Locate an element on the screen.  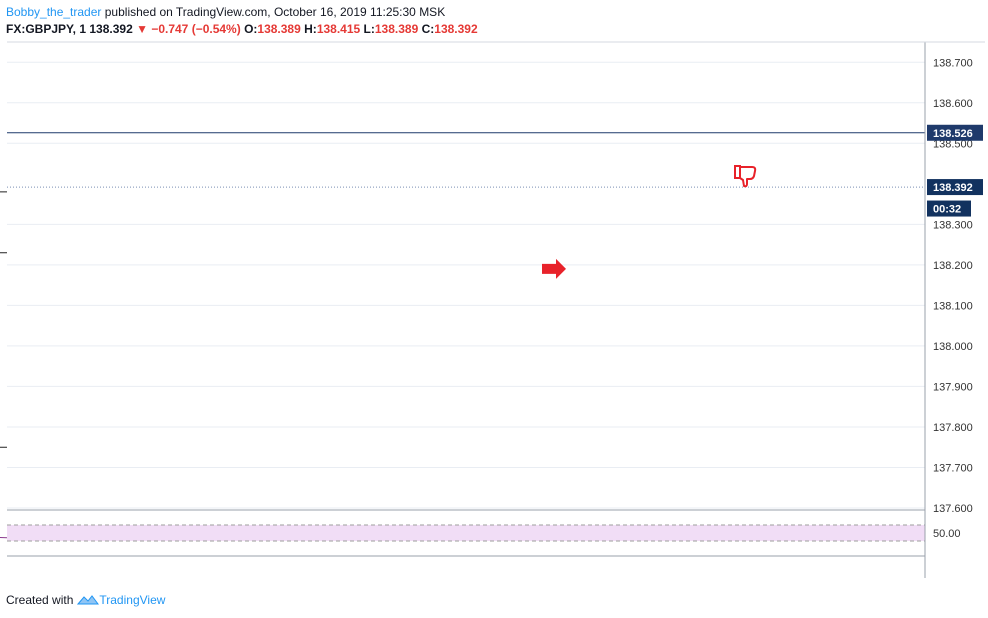
last-price: 138.392 is located at coordinates (111, 29).